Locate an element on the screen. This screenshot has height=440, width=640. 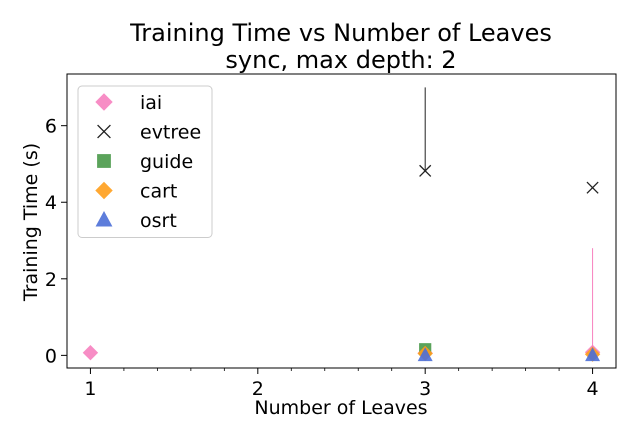
y-tick-label: 0 is located at coordinates (51, 356).